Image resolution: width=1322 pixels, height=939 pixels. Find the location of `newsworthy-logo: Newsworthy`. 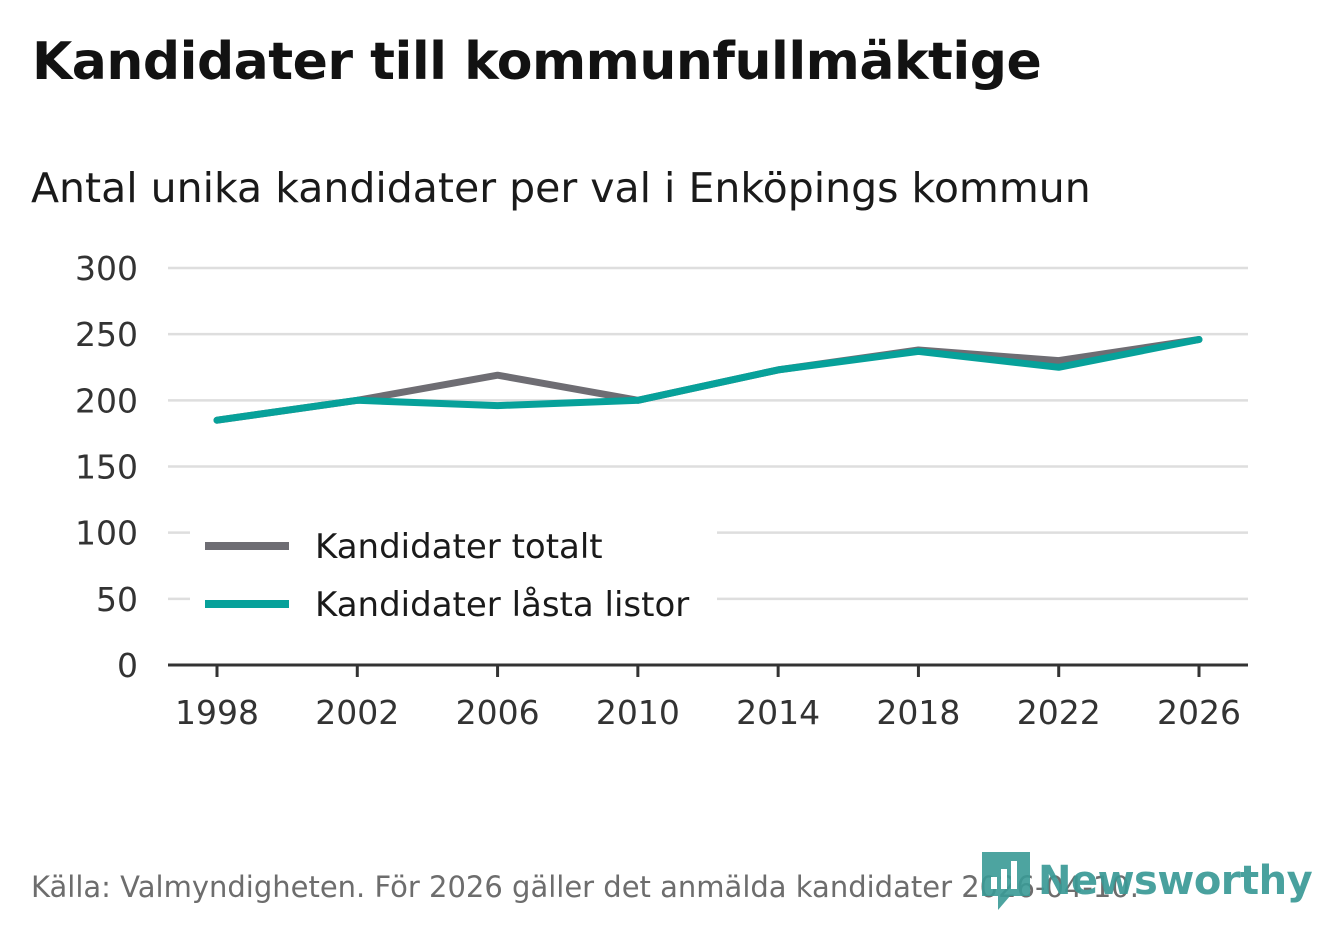

newsworthy-logo: Newsworthy is located at coordinates (1146, 881).